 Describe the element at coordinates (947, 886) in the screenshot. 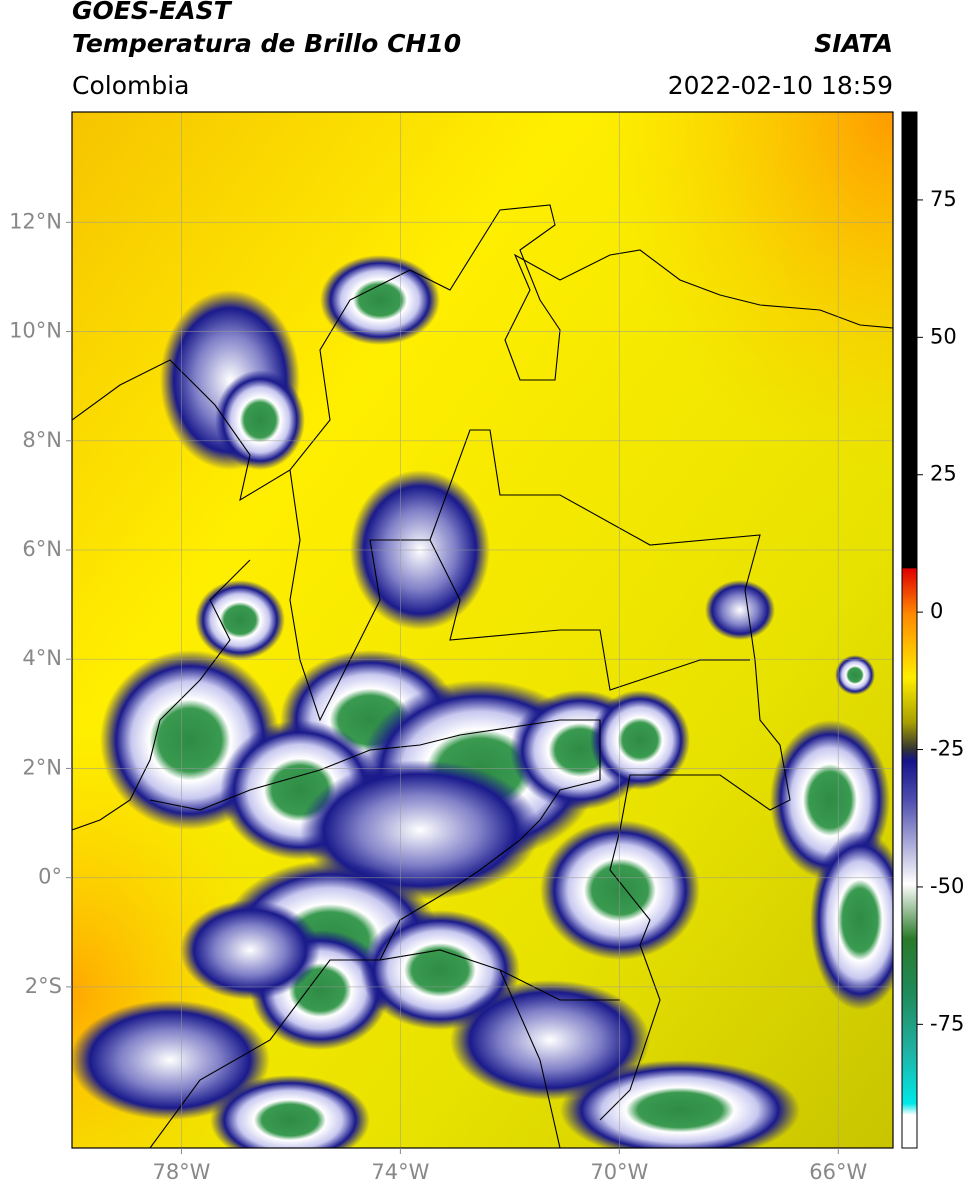

I see `colorbar-tick-label: -50` at that location.